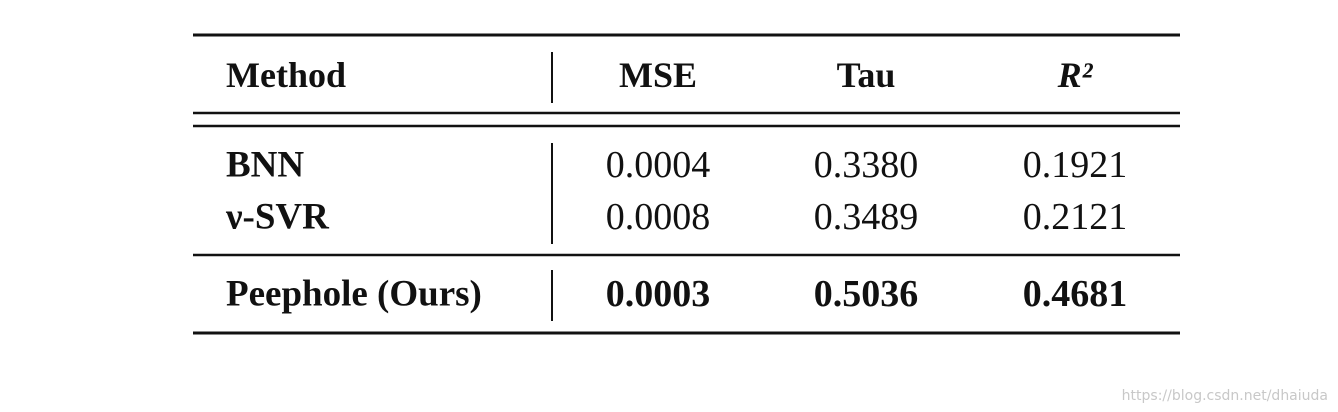 Image resolution: width=1338 pixels, height=412 pixels. I want to click on cell: 0.1921, so click(1075, 165).